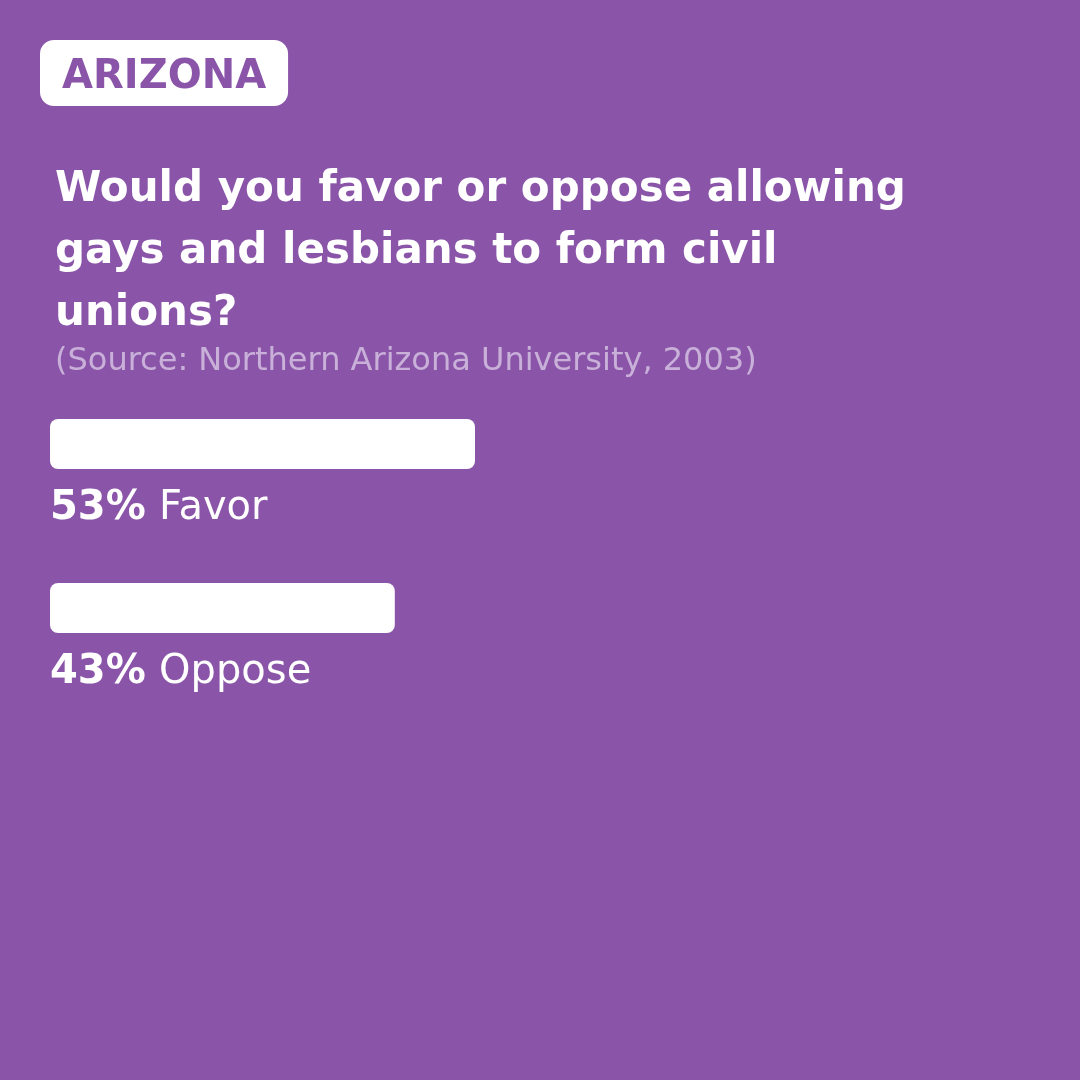 The width and height of the screenshot is (1080, 1080). I want to click on data-label: 53%, so click(98, 505).